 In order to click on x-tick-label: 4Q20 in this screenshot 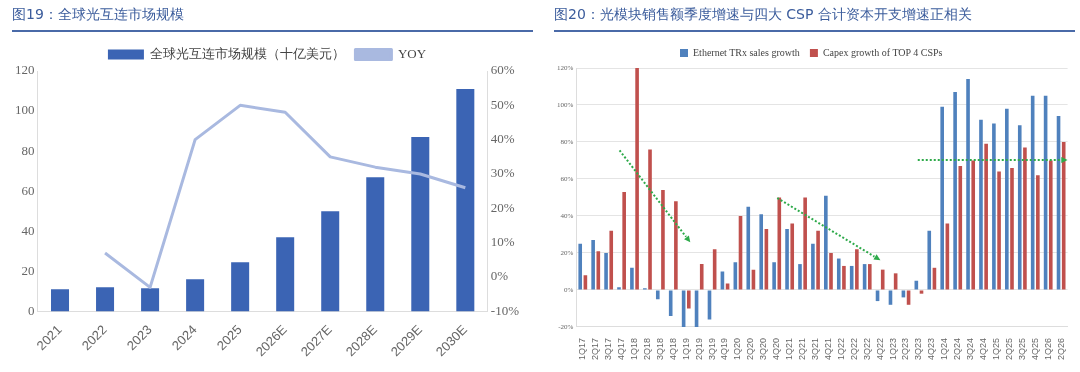, I will do `click(776, 349)`.